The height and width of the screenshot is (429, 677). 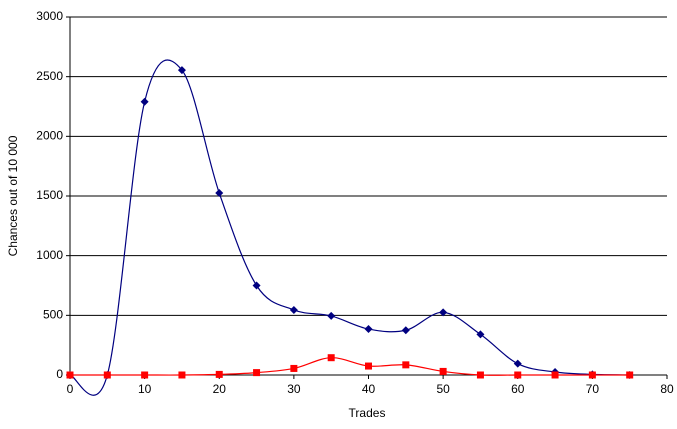 I want to click on y-tick-label: 2500, so click(x=49, y=76).